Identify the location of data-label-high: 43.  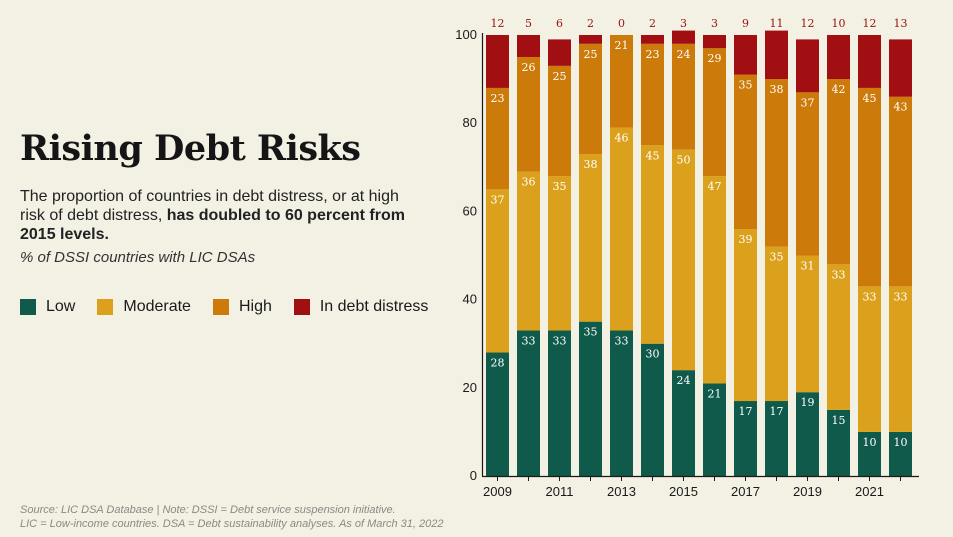
(901, 107).